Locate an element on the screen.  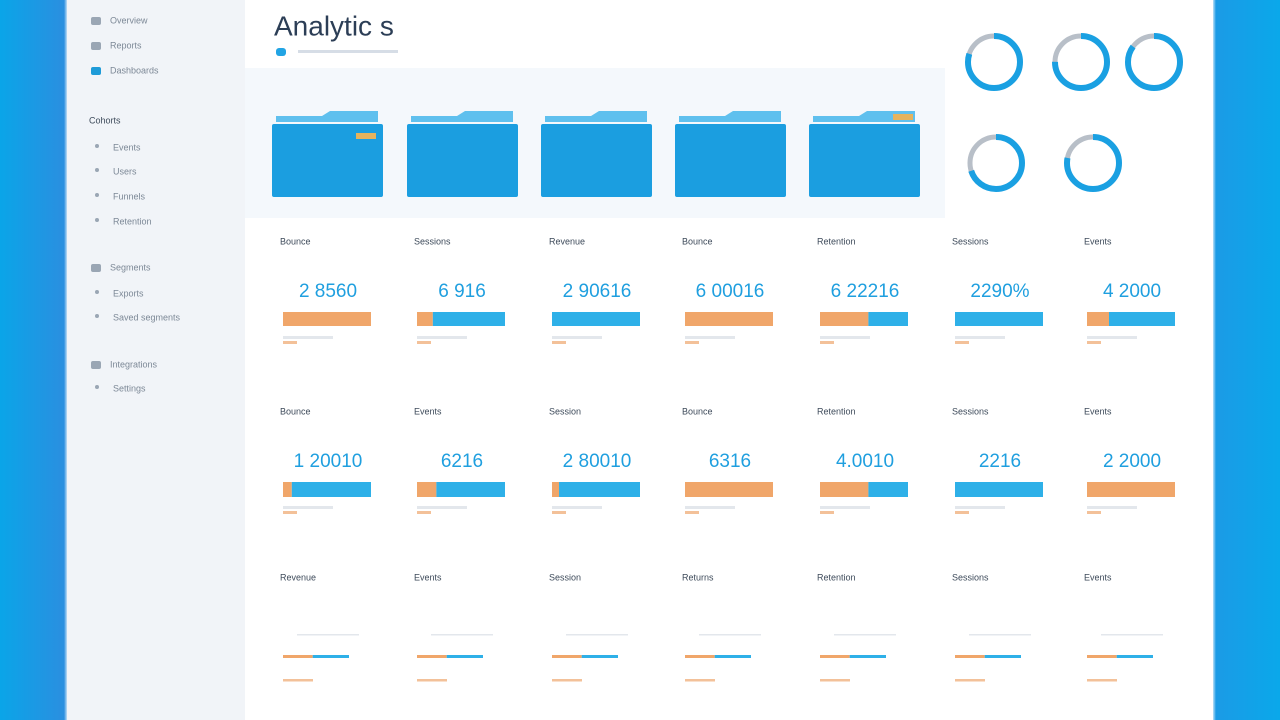
card-value: 6 22216 is located at coordinates (865, 291).